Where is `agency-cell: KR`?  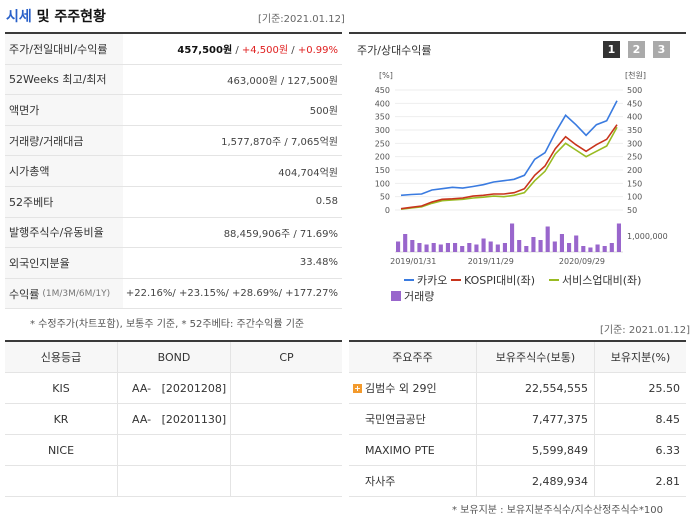
agency-cell: KR is located at coordinates (61, 419).